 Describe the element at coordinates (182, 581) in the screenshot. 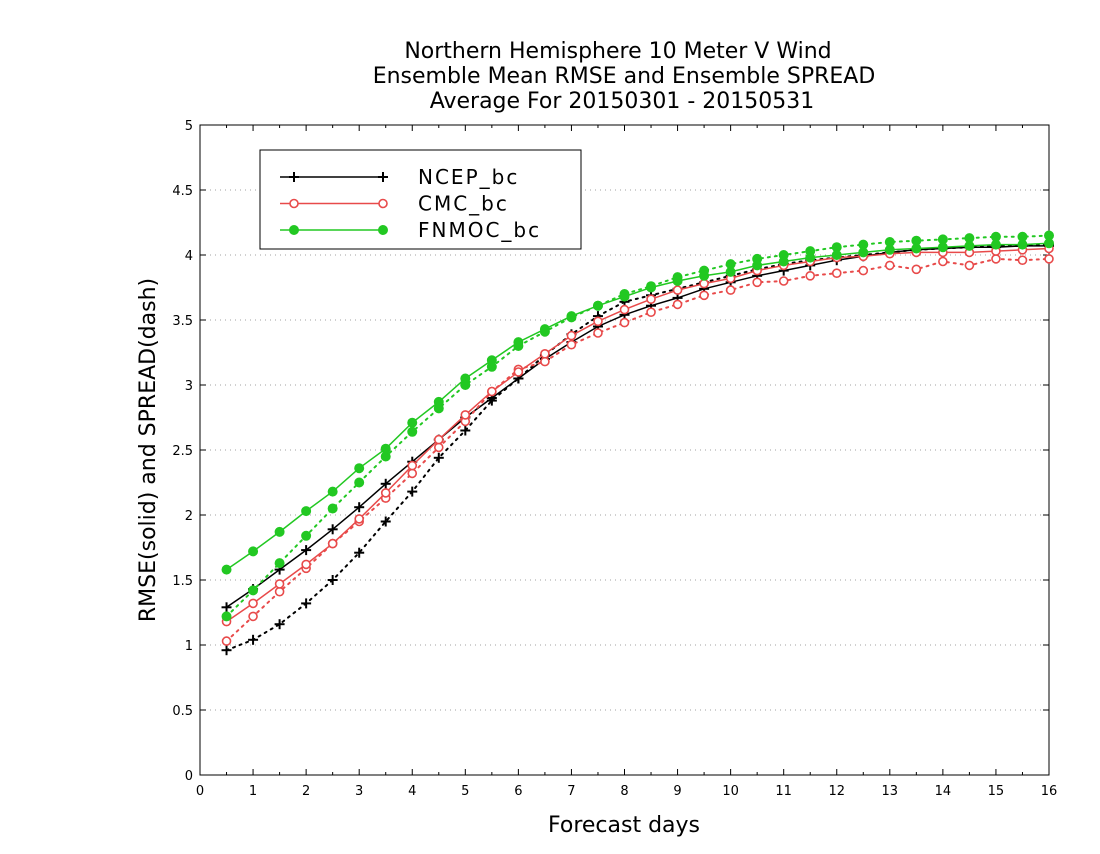

I see `y-tick-label: 1.5` at that location.